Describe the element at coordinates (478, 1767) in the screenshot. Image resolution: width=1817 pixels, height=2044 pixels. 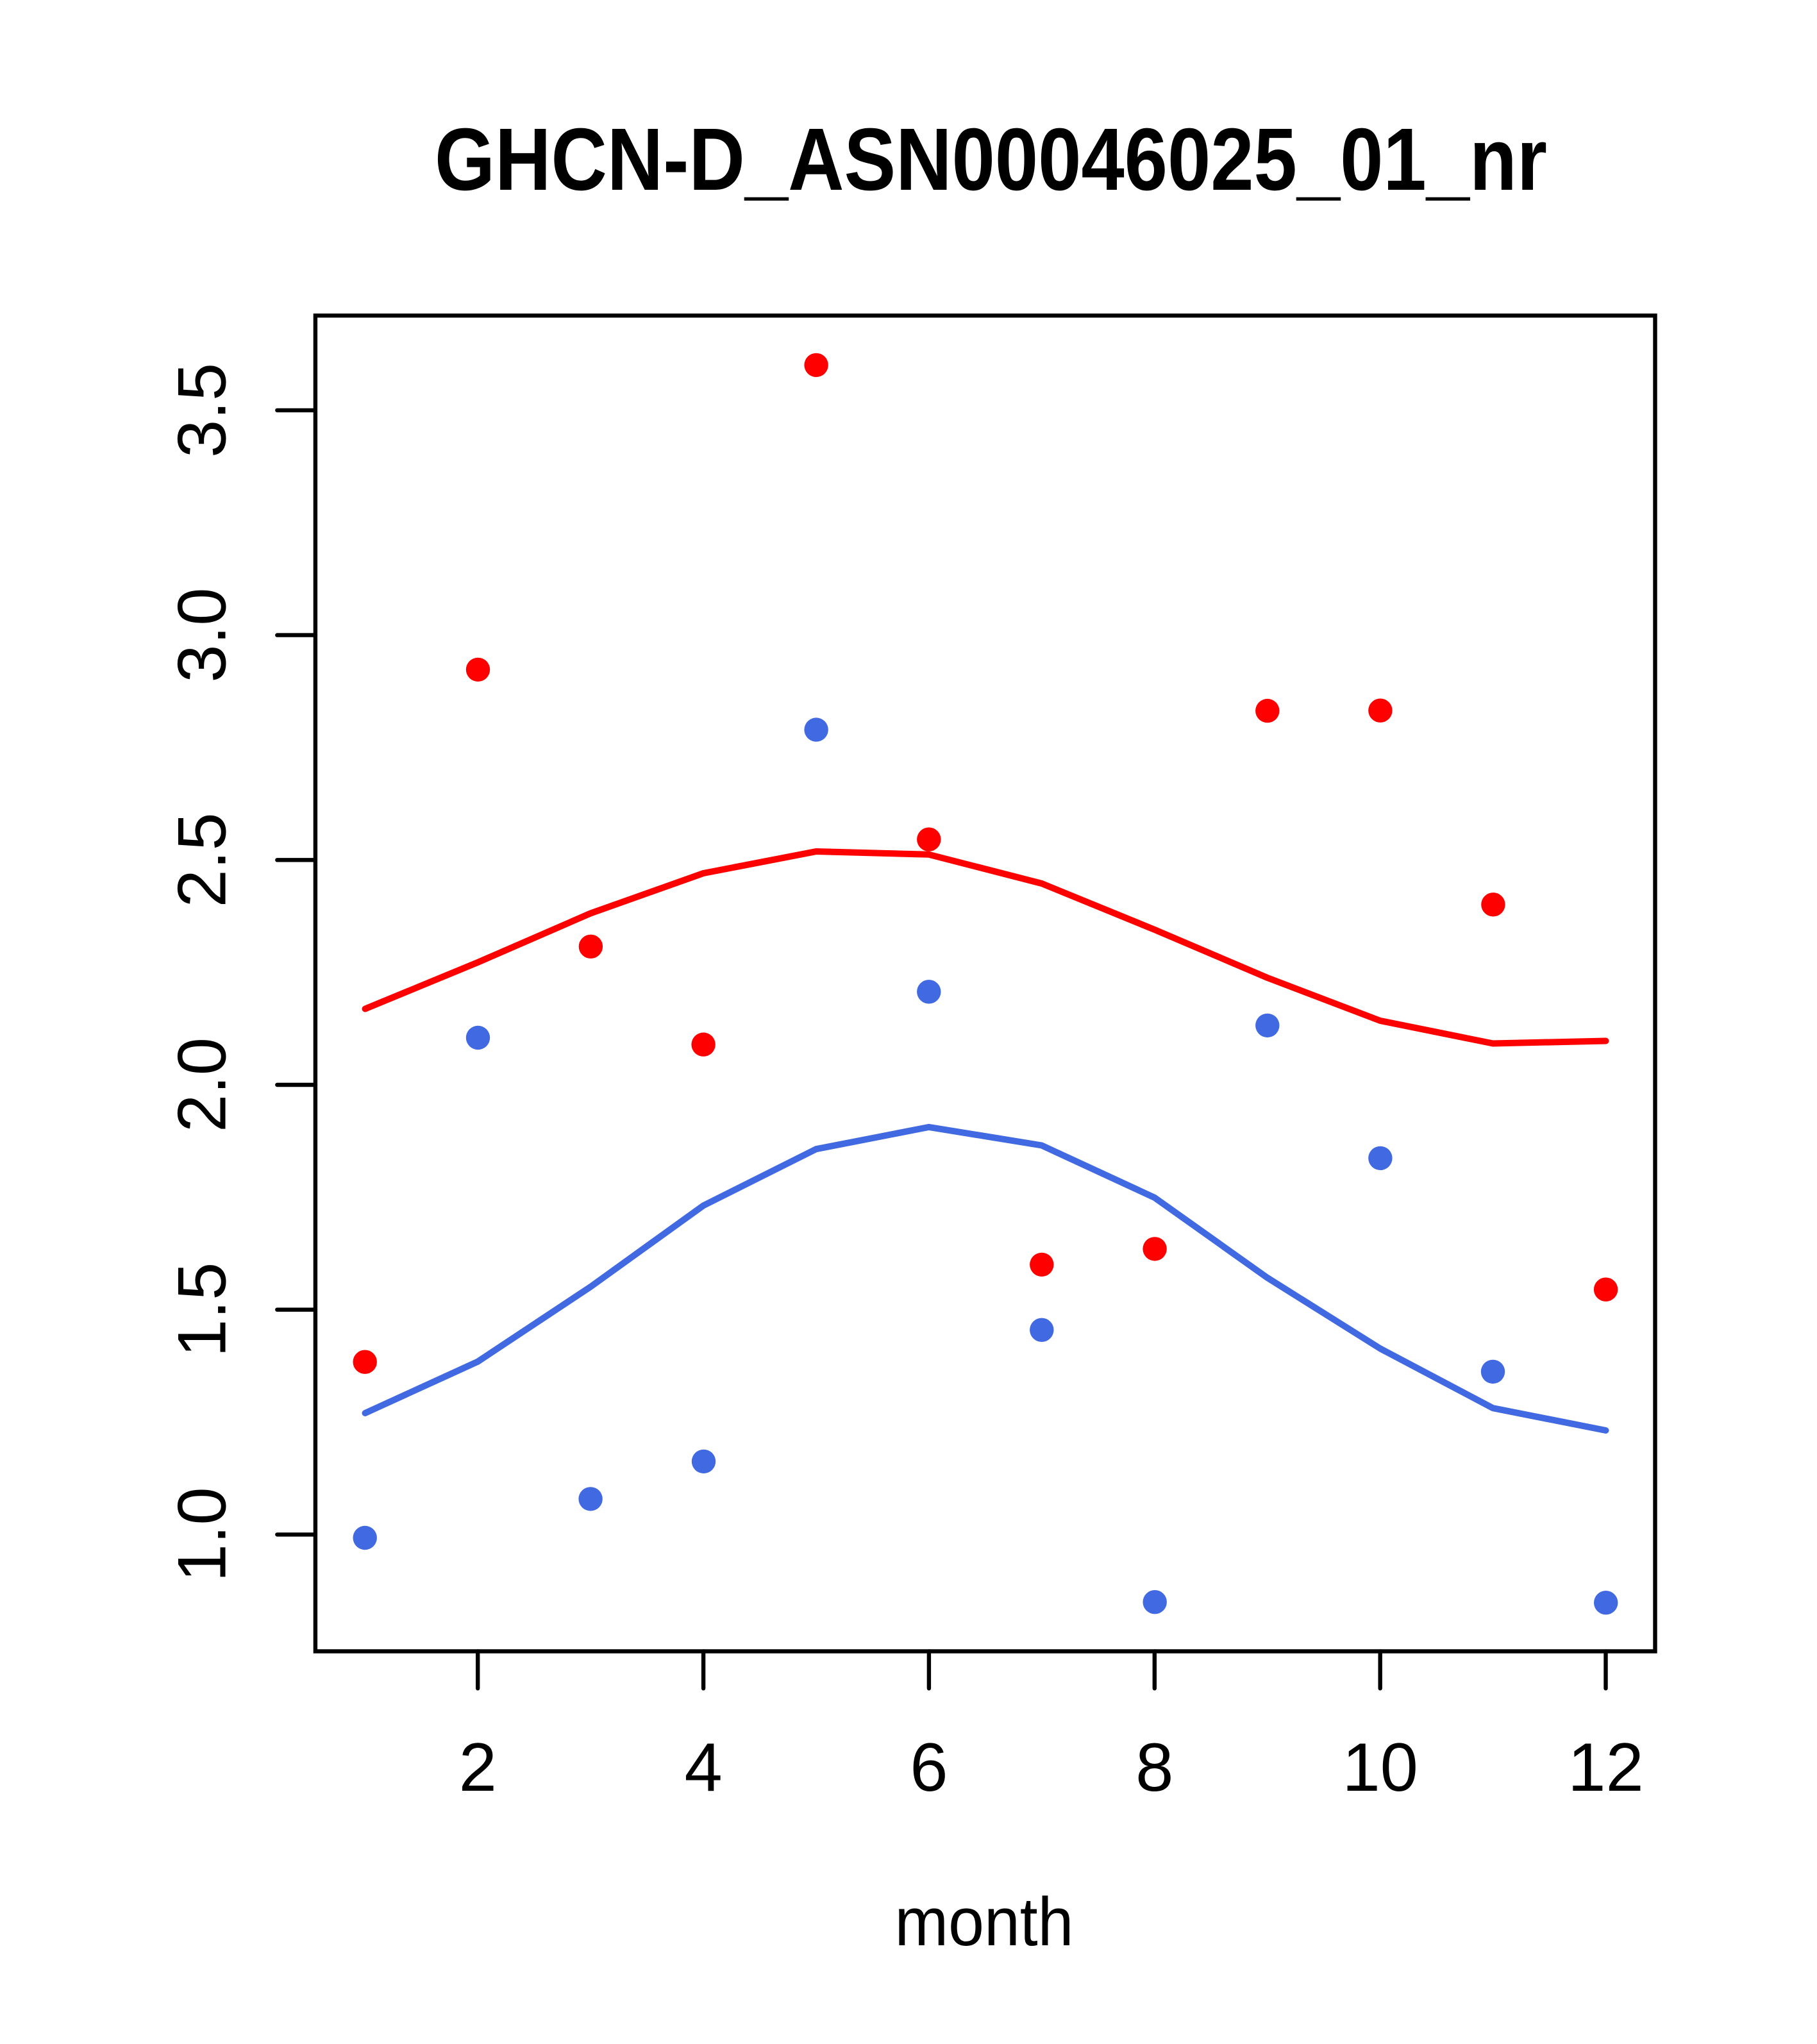
I see `svg-text: 2` at that location.